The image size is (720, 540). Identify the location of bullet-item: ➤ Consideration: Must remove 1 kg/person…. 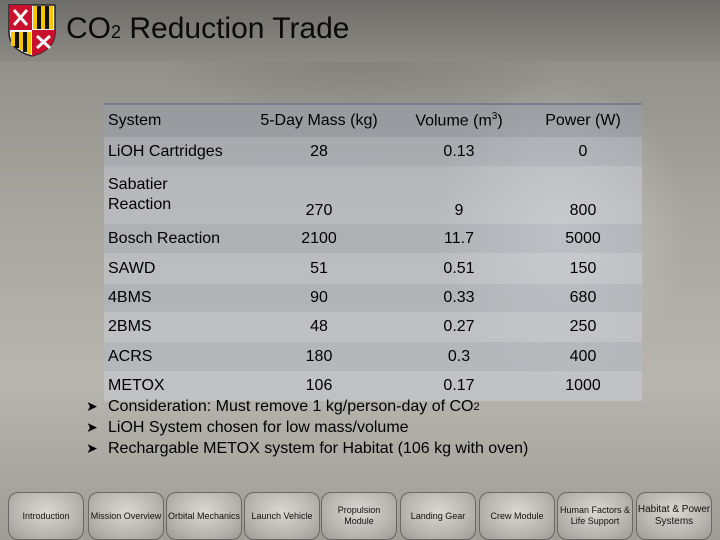
(283, 406).